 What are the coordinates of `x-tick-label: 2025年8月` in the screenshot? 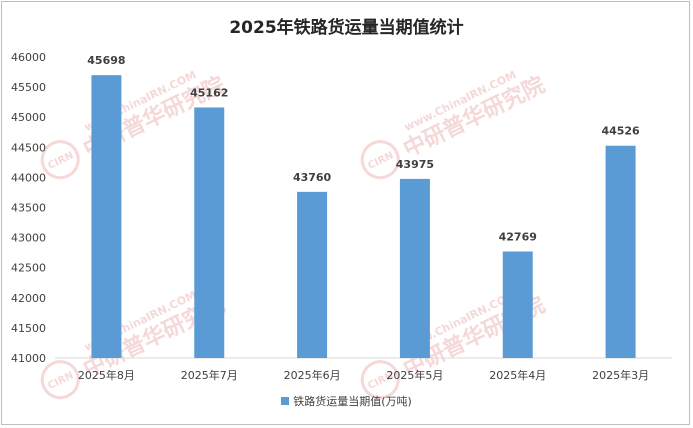 It's located at (106, 375).